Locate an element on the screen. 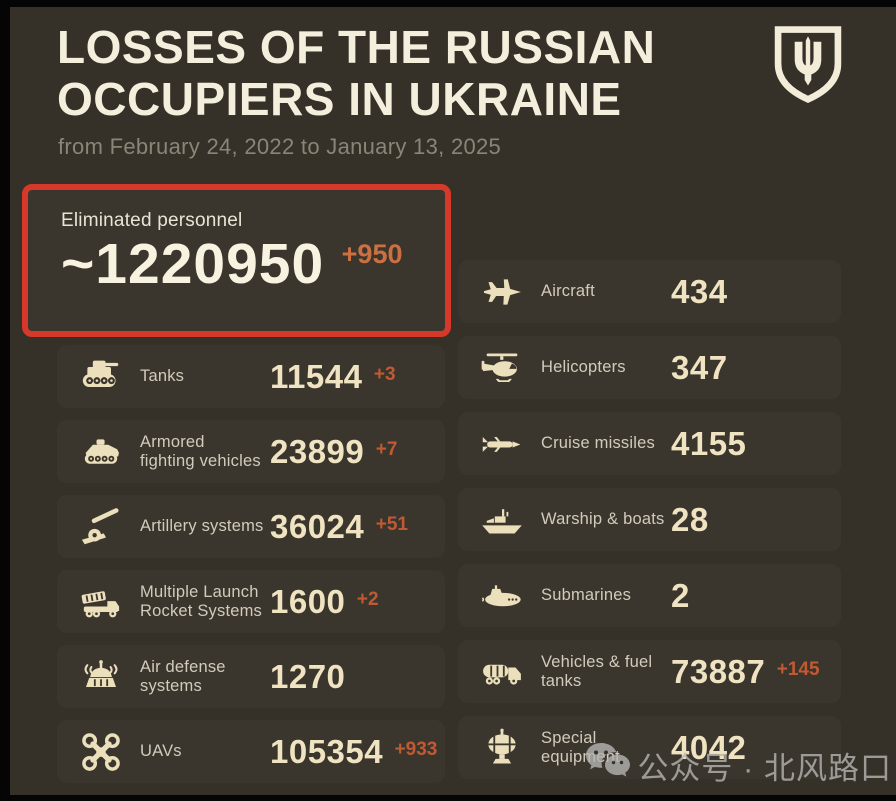 The image size is (896, 801). special-equipment-icon is located at coordinates (502, 748).